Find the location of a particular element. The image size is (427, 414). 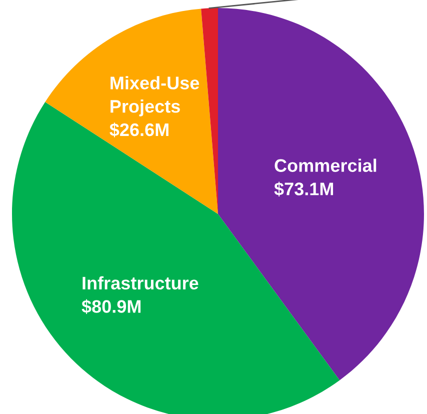

slice-label: Commercial is located at coordinates (325, 165).